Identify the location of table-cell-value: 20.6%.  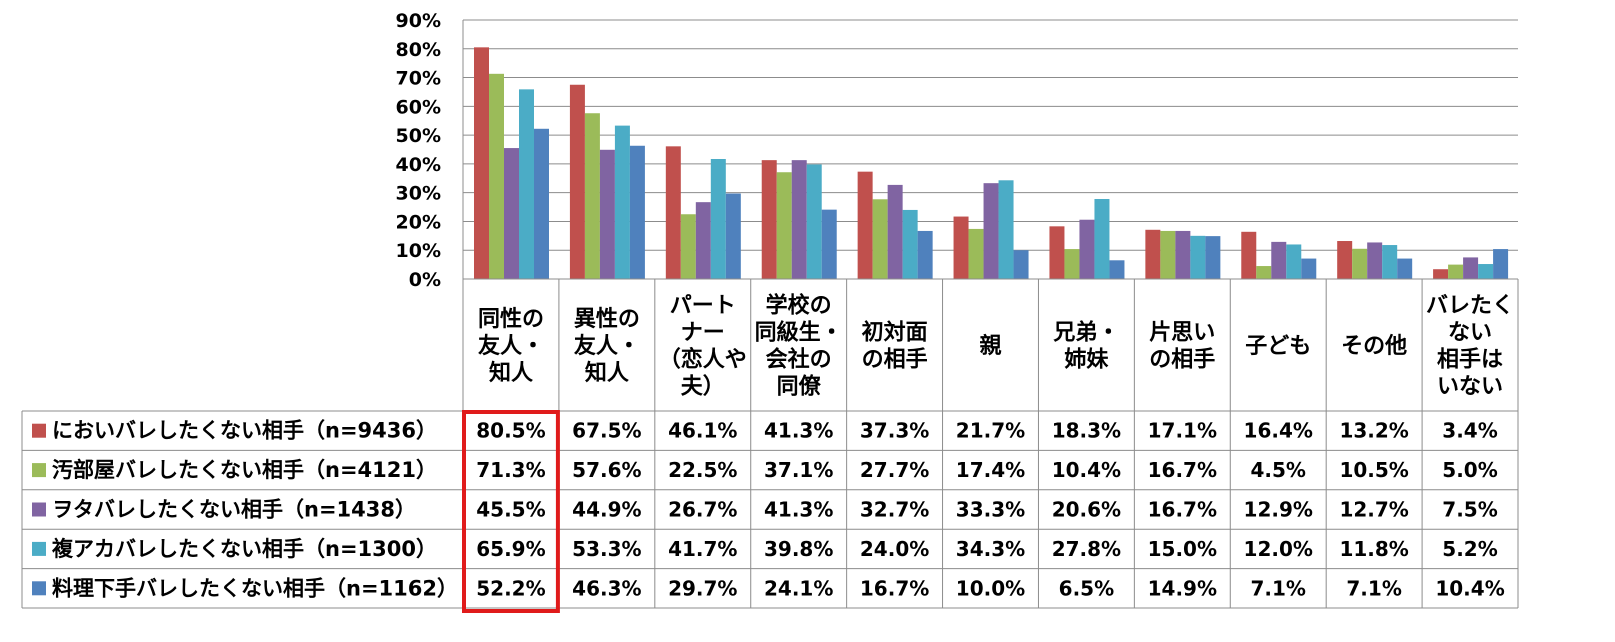
(1086, 510).